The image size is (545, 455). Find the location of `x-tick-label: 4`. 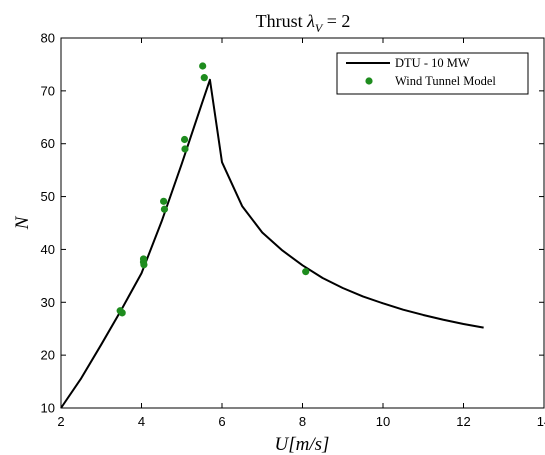

x-tick-label: 4 is located at coordinates (141, 421).